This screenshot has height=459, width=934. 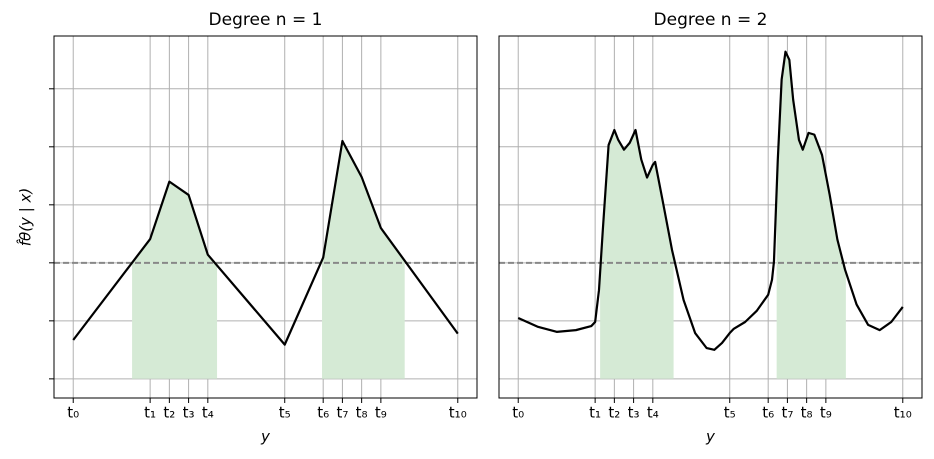 I want to click on chart-title: Degree n = 1, so click(x=266, y=20).